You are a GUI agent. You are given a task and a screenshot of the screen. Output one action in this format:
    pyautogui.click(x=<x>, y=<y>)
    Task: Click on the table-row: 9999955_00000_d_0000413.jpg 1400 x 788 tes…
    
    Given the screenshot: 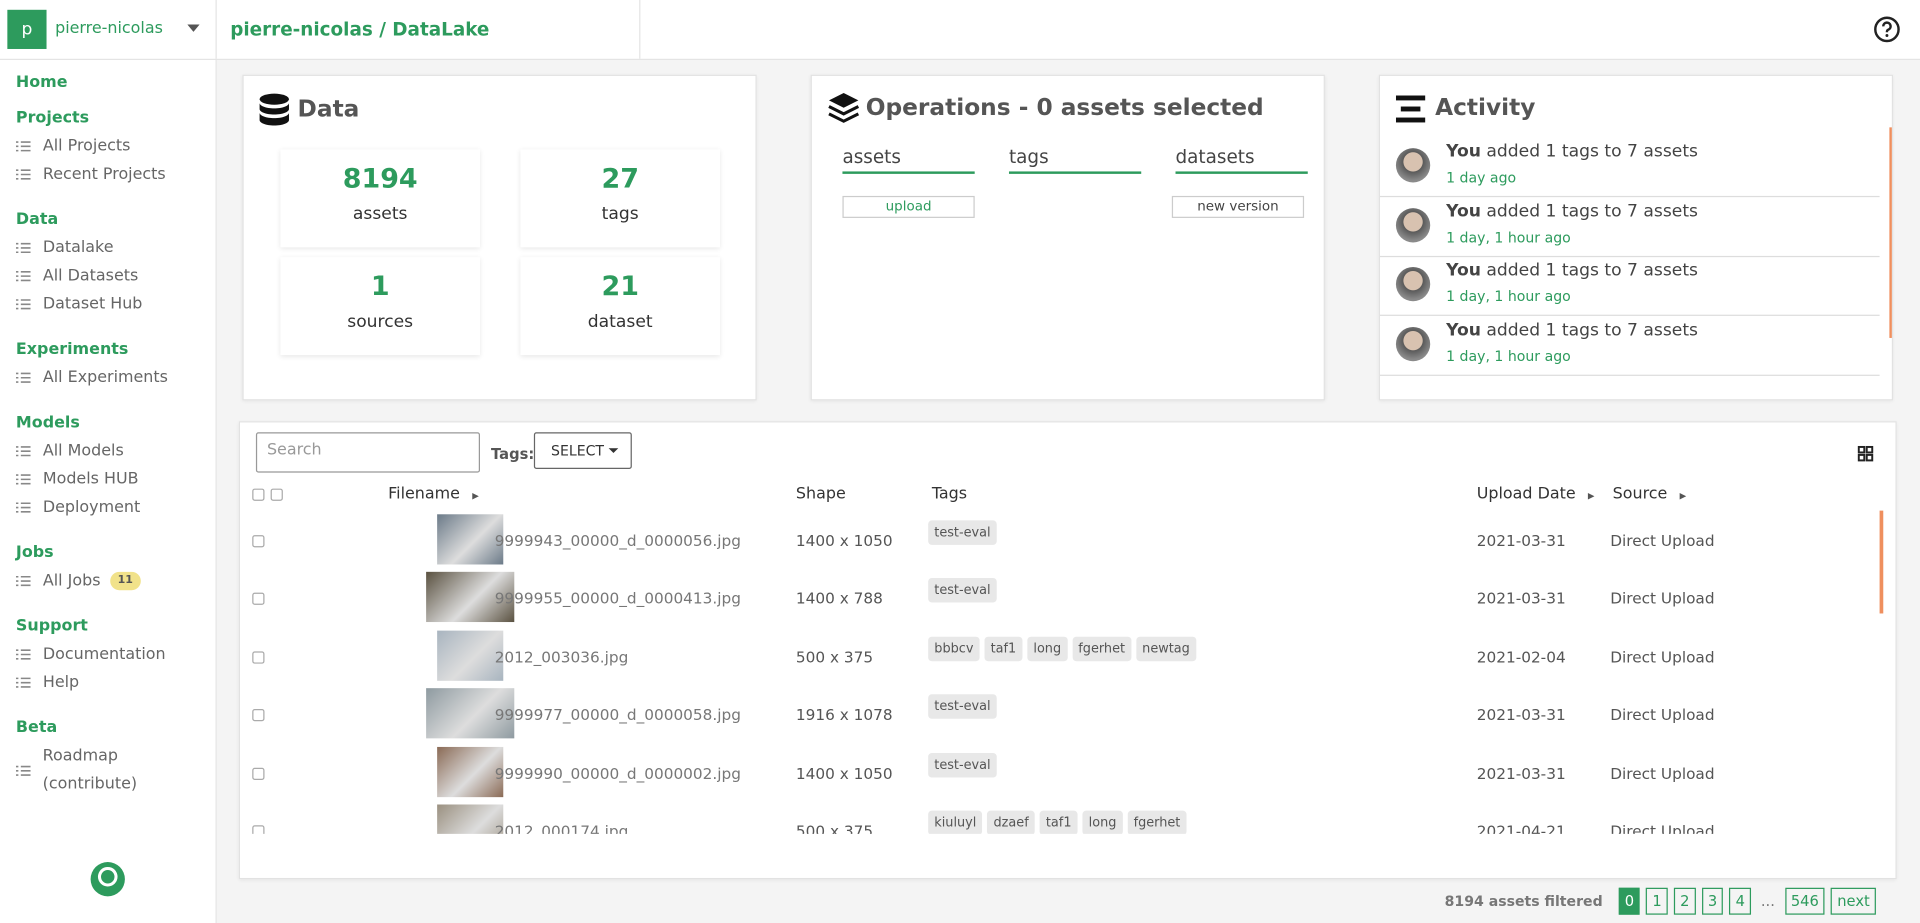 What is the action you would take?
    pyautogui.click(x=1060, y=598)
    